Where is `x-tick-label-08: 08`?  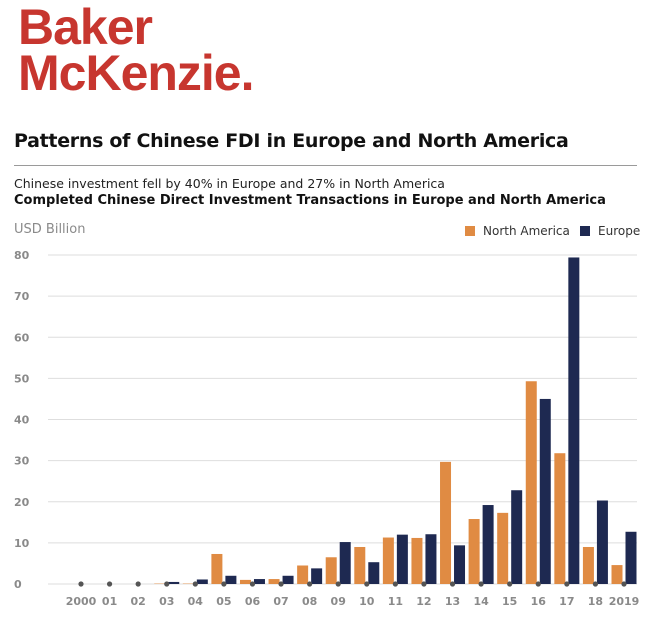 x-tick-label-08: 08 is located at coordinates (309, 601).